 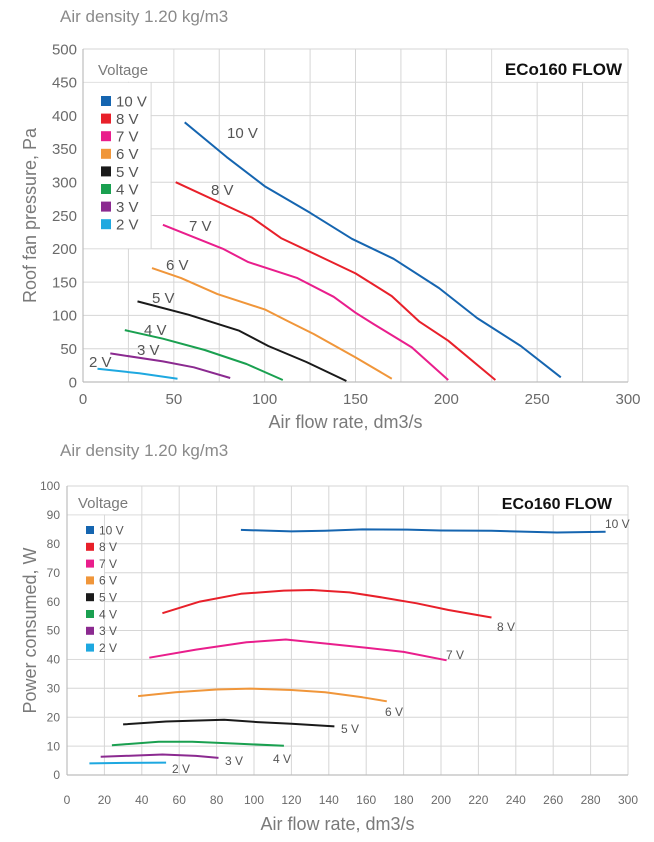 I want to click on y-tick-label: 30, so click(x=54, y=689).